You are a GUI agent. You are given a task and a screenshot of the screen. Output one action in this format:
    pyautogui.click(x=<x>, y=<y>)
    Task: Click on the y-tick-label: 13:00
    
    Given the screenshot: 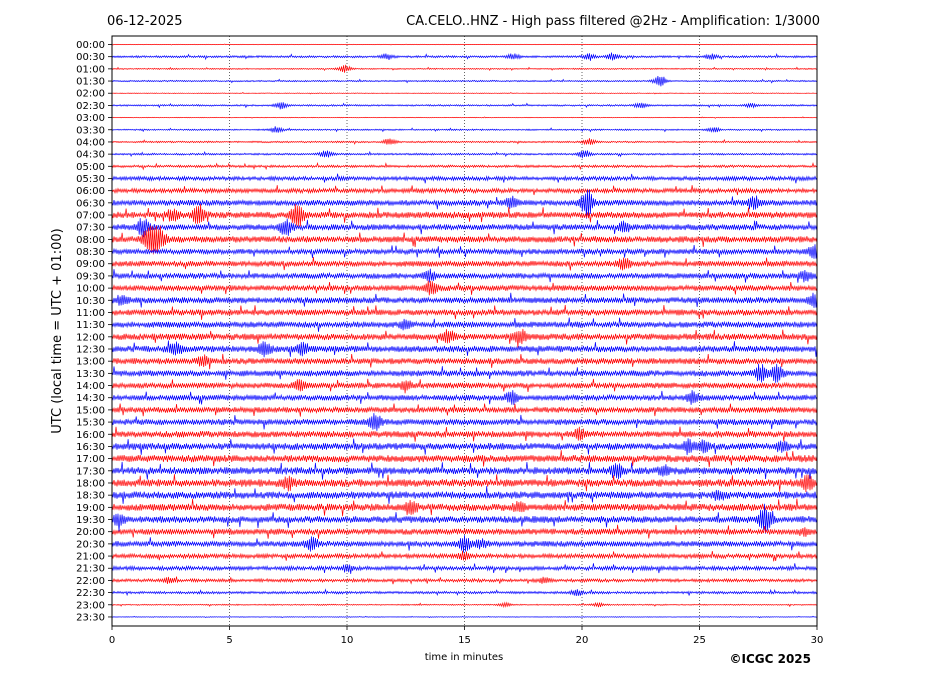 What is the action you would take?
    pyautogui.click(x=90, y=362)
    